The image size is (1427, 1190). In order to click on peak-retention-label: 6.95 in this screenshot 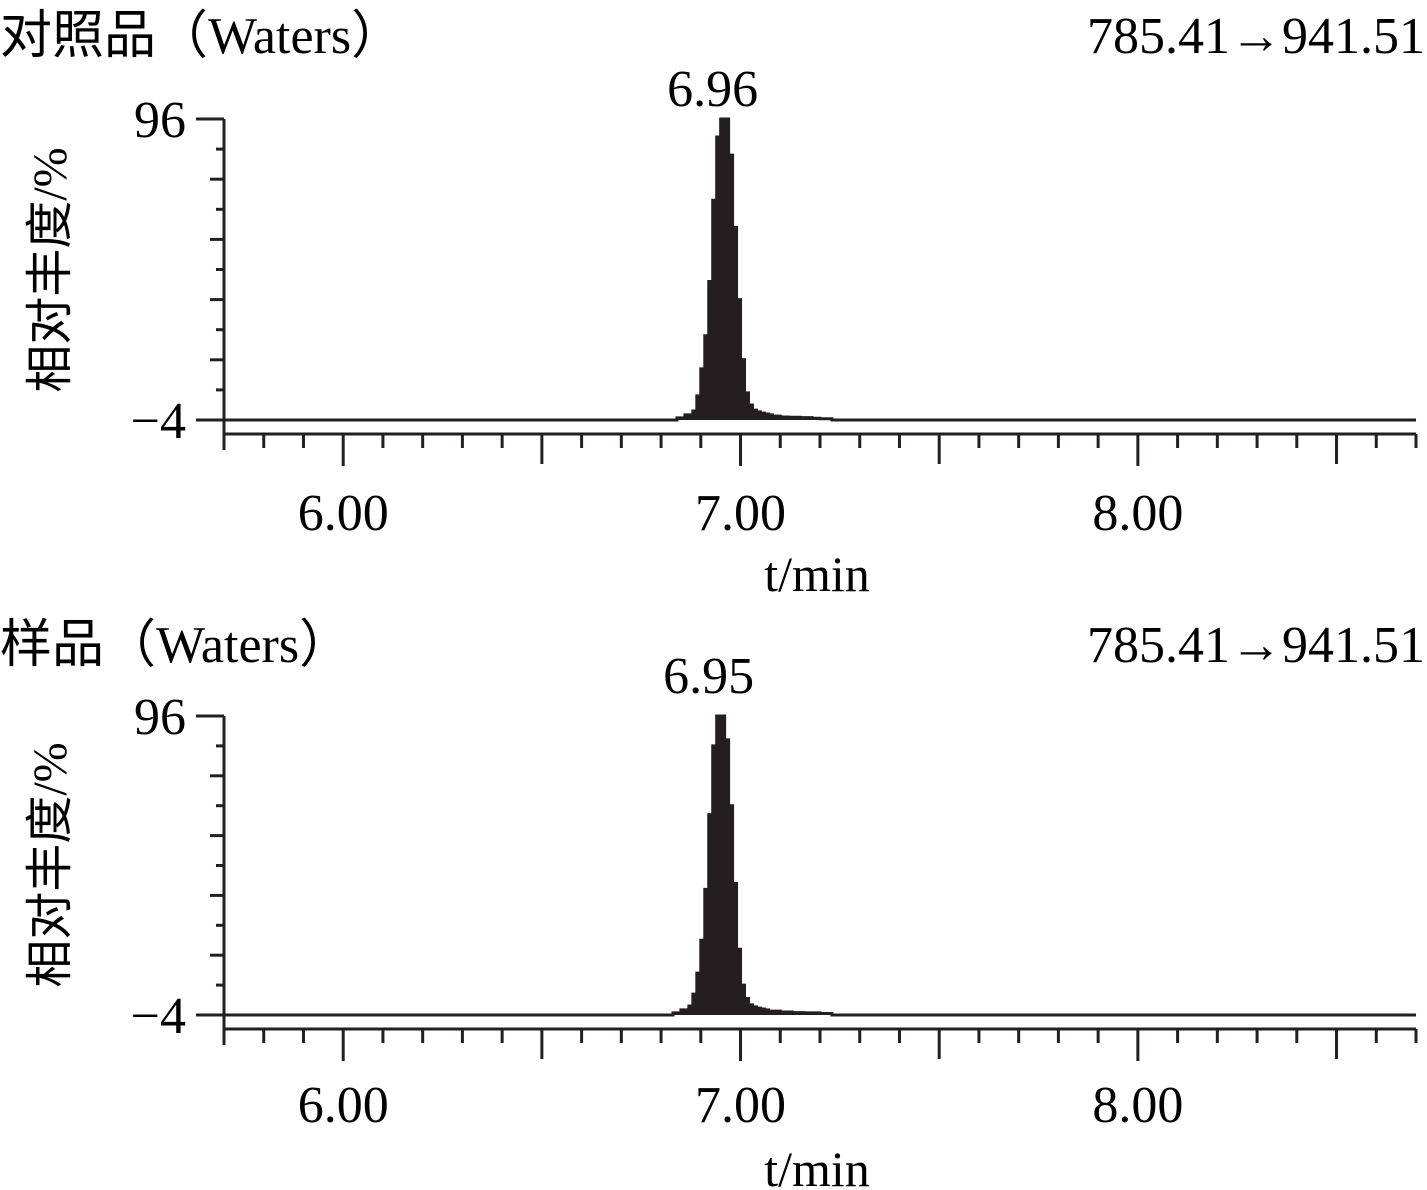, I will do `click(708, 676)`.